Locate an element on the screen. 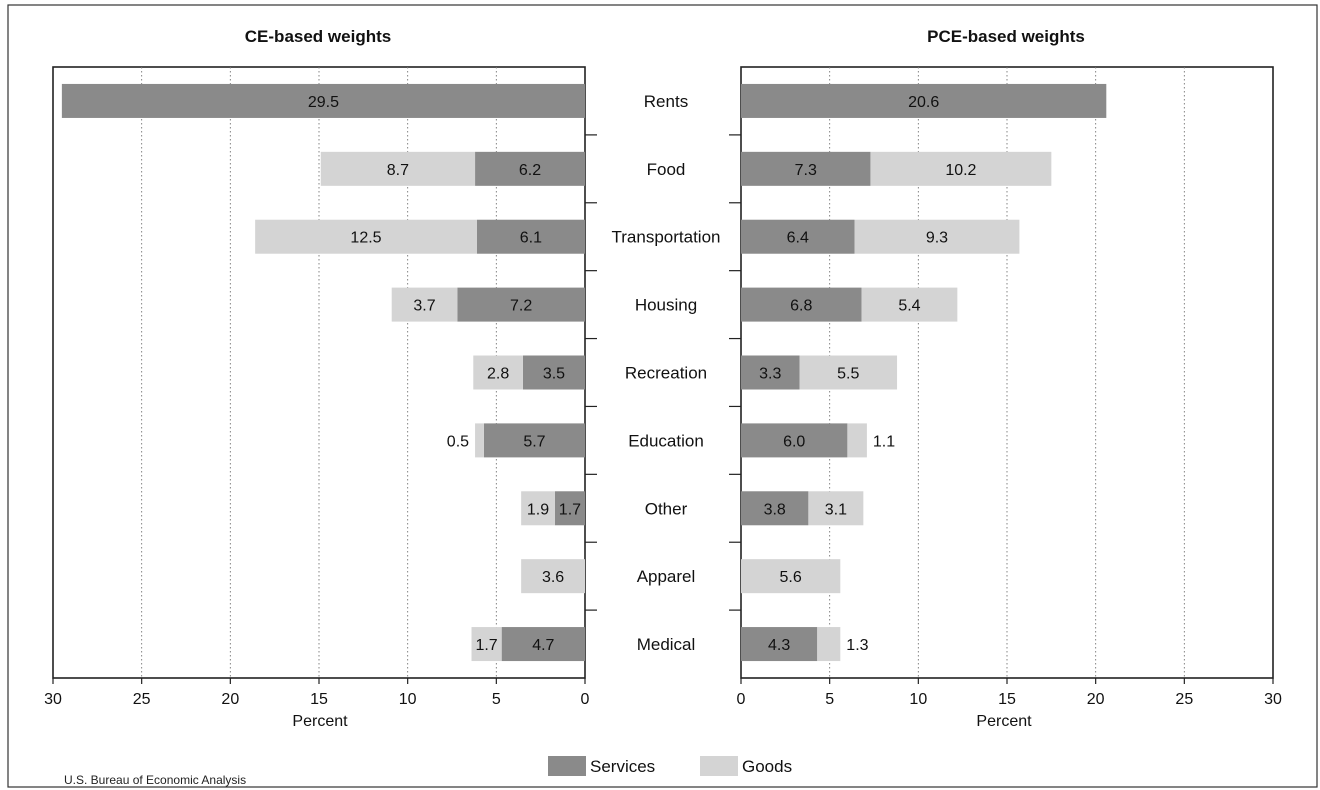  right-label-services-food: 7.3 is located at coordinates (806, 170).